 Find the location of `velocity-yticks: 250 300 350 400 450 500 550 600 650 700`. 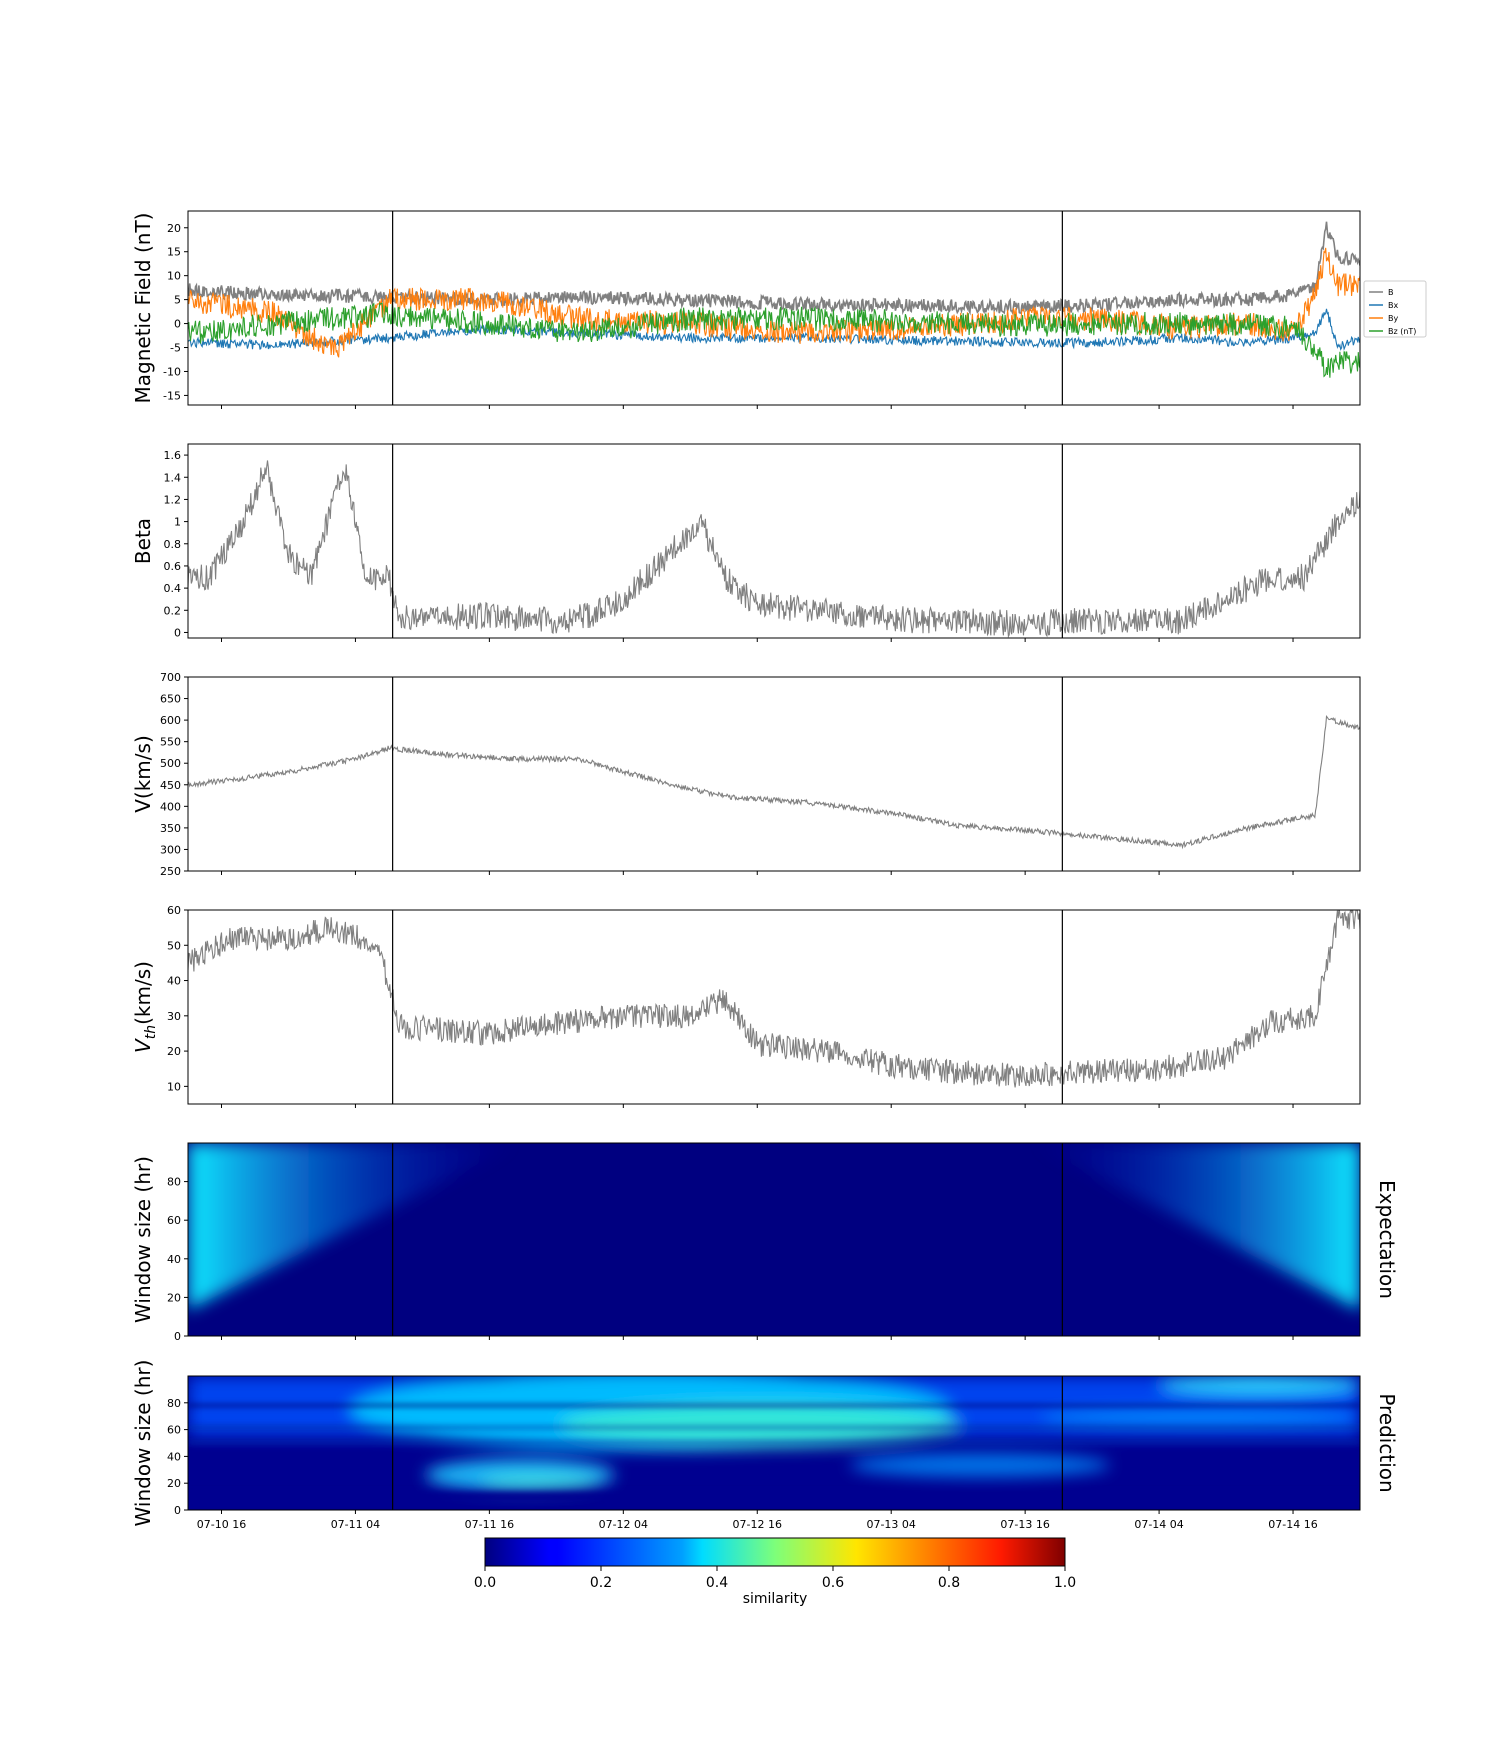

velocity-yticks: 250 300 350 400 450 500 550 600 650 700 is located at coordinates (174, 774).